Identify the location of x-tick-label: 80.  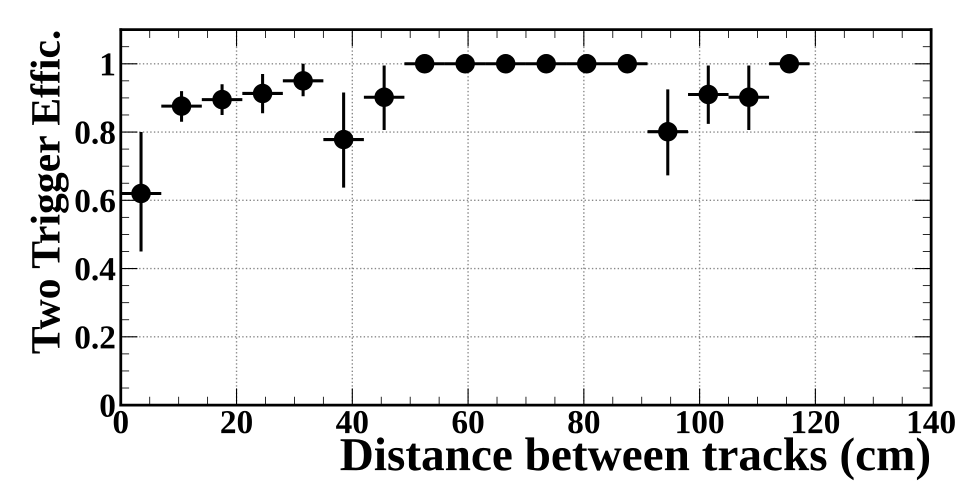
(584, 422).